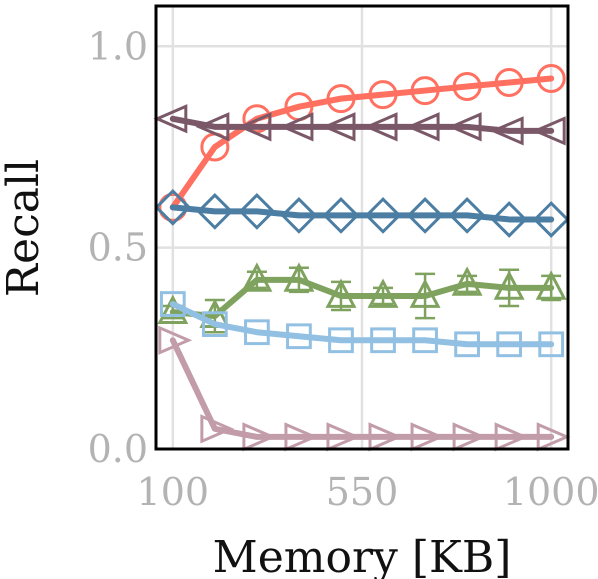 The image size is (598, 579). I want to click on x-tick-label: 550, so click(362, 492).